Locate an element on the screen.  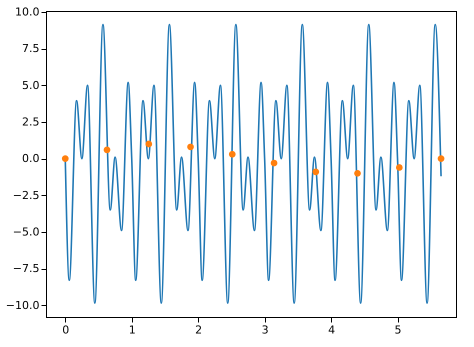
y-tick-label: 7.5 is located at coordinates (31, 49).